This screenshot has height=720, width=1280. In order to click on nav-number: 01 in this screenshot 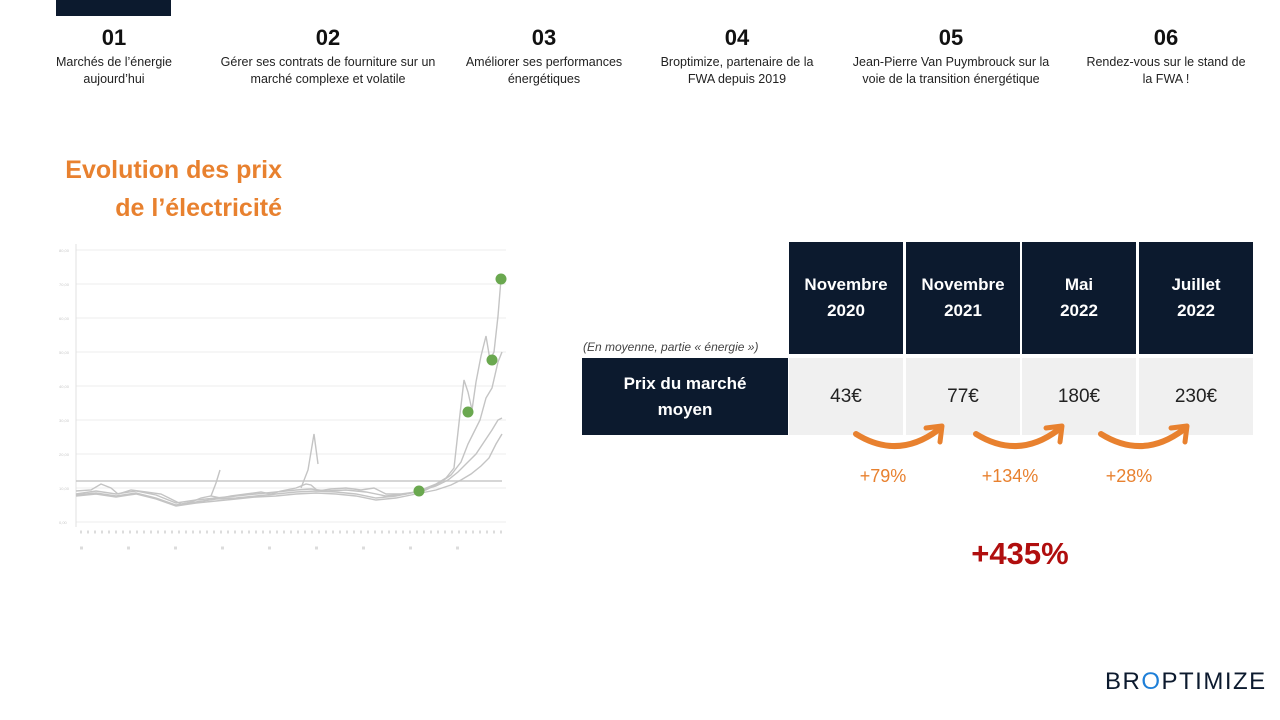, I will do `click(114, 37)`.